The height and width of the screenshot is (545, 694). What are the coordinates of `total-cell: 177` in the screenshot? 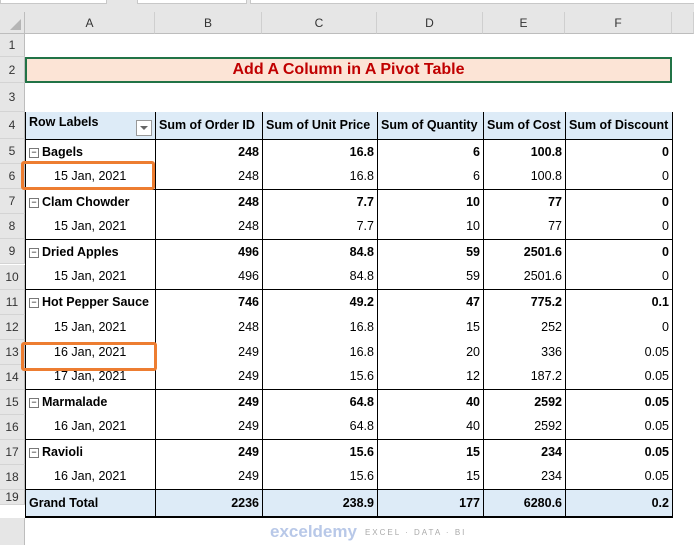 It's located at (430, 503).